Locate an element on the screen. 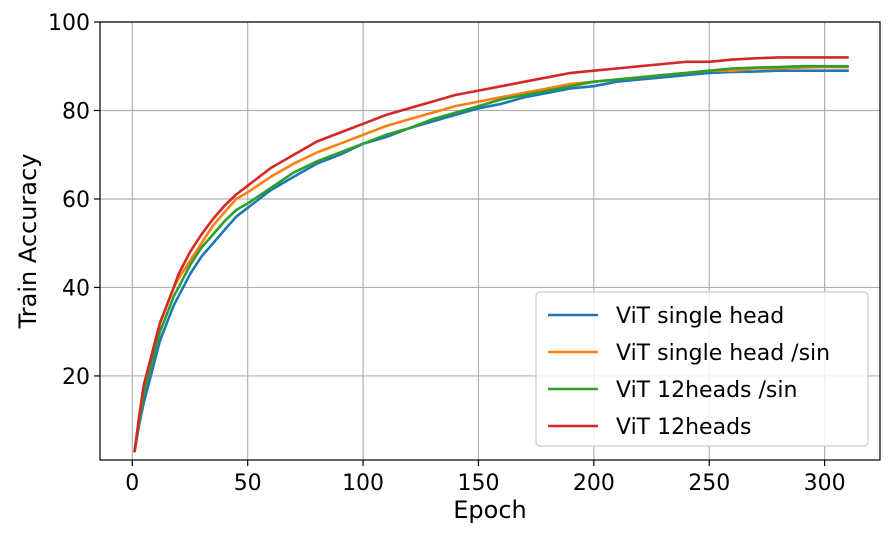  x-tick-label: 100 is located at coordinates (363, 483).